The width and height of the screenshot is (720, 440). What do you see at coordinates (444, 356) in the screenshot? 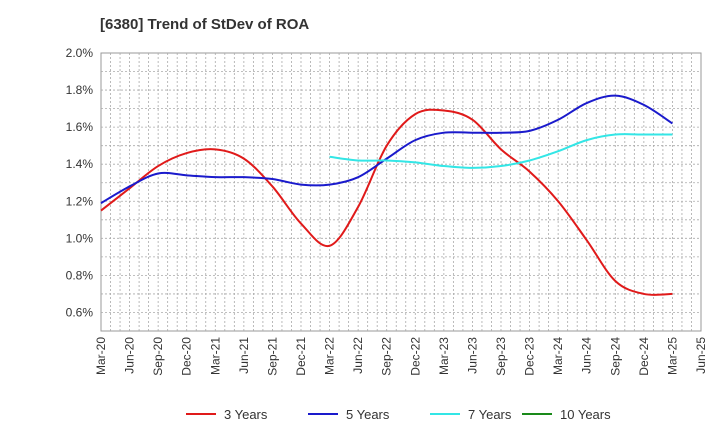
I see `x-tick-label: Mar-23` at bounding box center [444, 356].